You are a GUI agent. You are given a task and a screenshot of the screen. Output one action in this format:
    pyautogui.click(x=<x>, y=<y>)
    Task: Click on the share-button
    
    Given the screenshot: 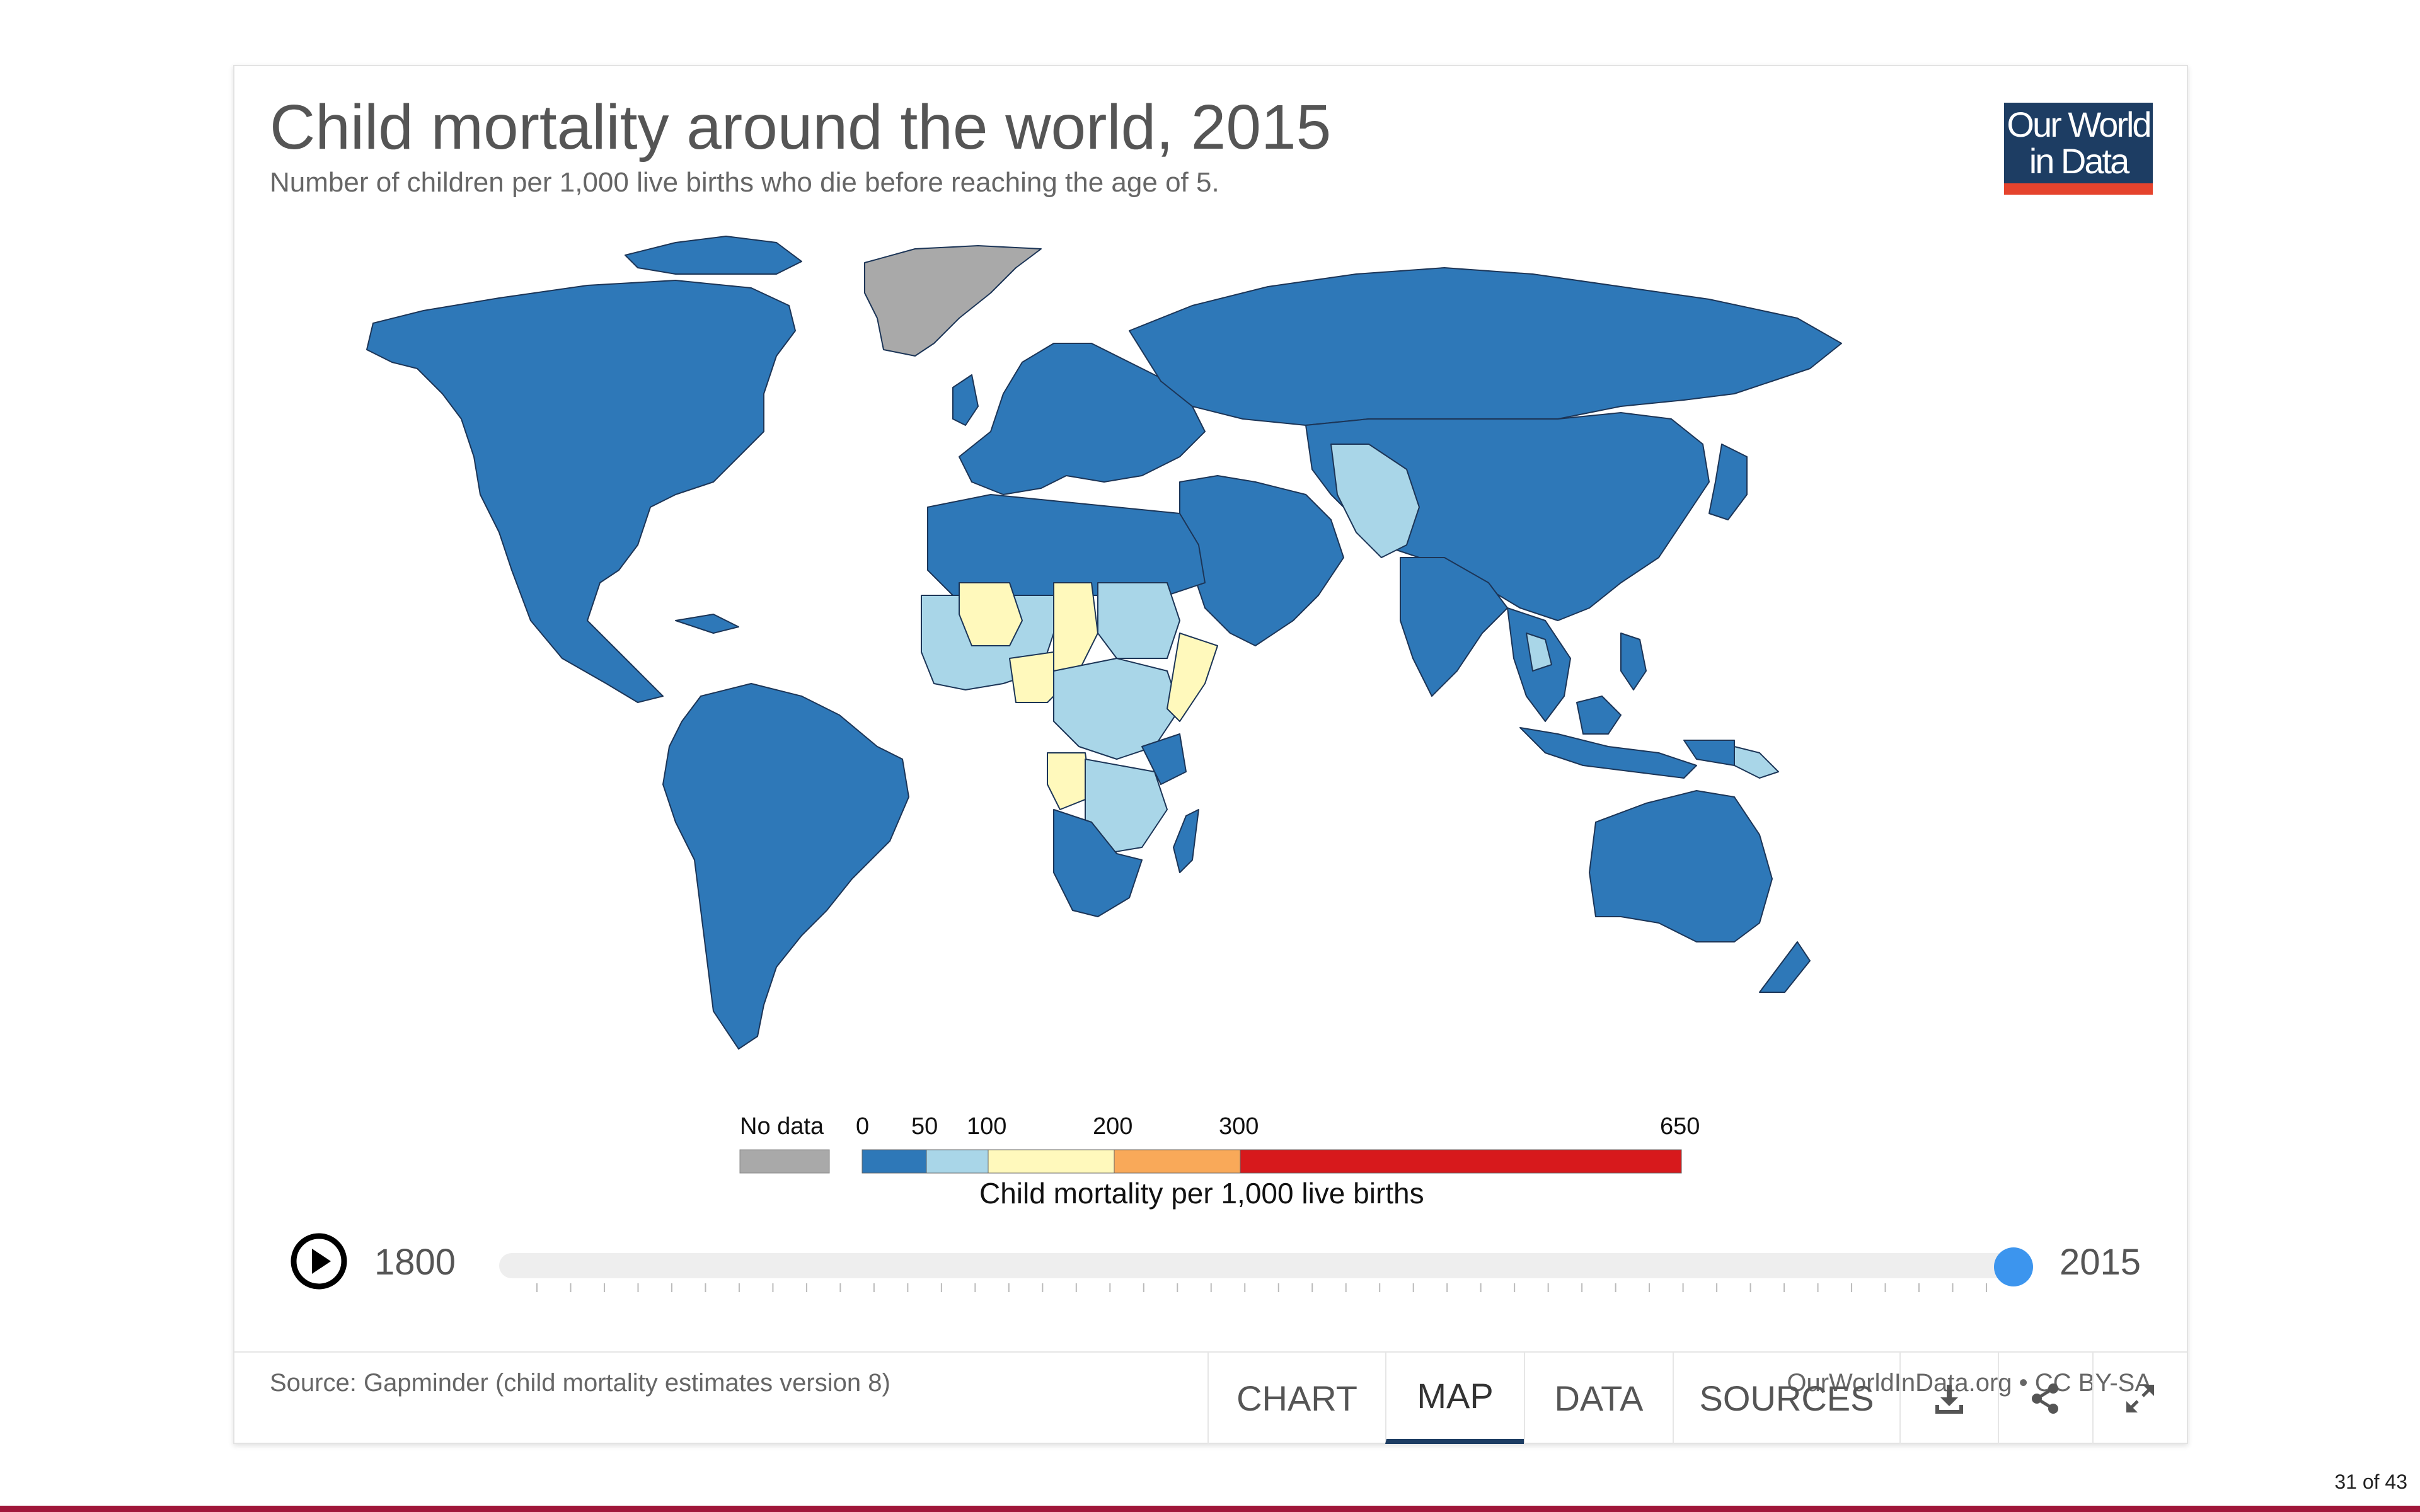 What is the action you would take?
    pyautogui.click(x=2045, y=1398)
    